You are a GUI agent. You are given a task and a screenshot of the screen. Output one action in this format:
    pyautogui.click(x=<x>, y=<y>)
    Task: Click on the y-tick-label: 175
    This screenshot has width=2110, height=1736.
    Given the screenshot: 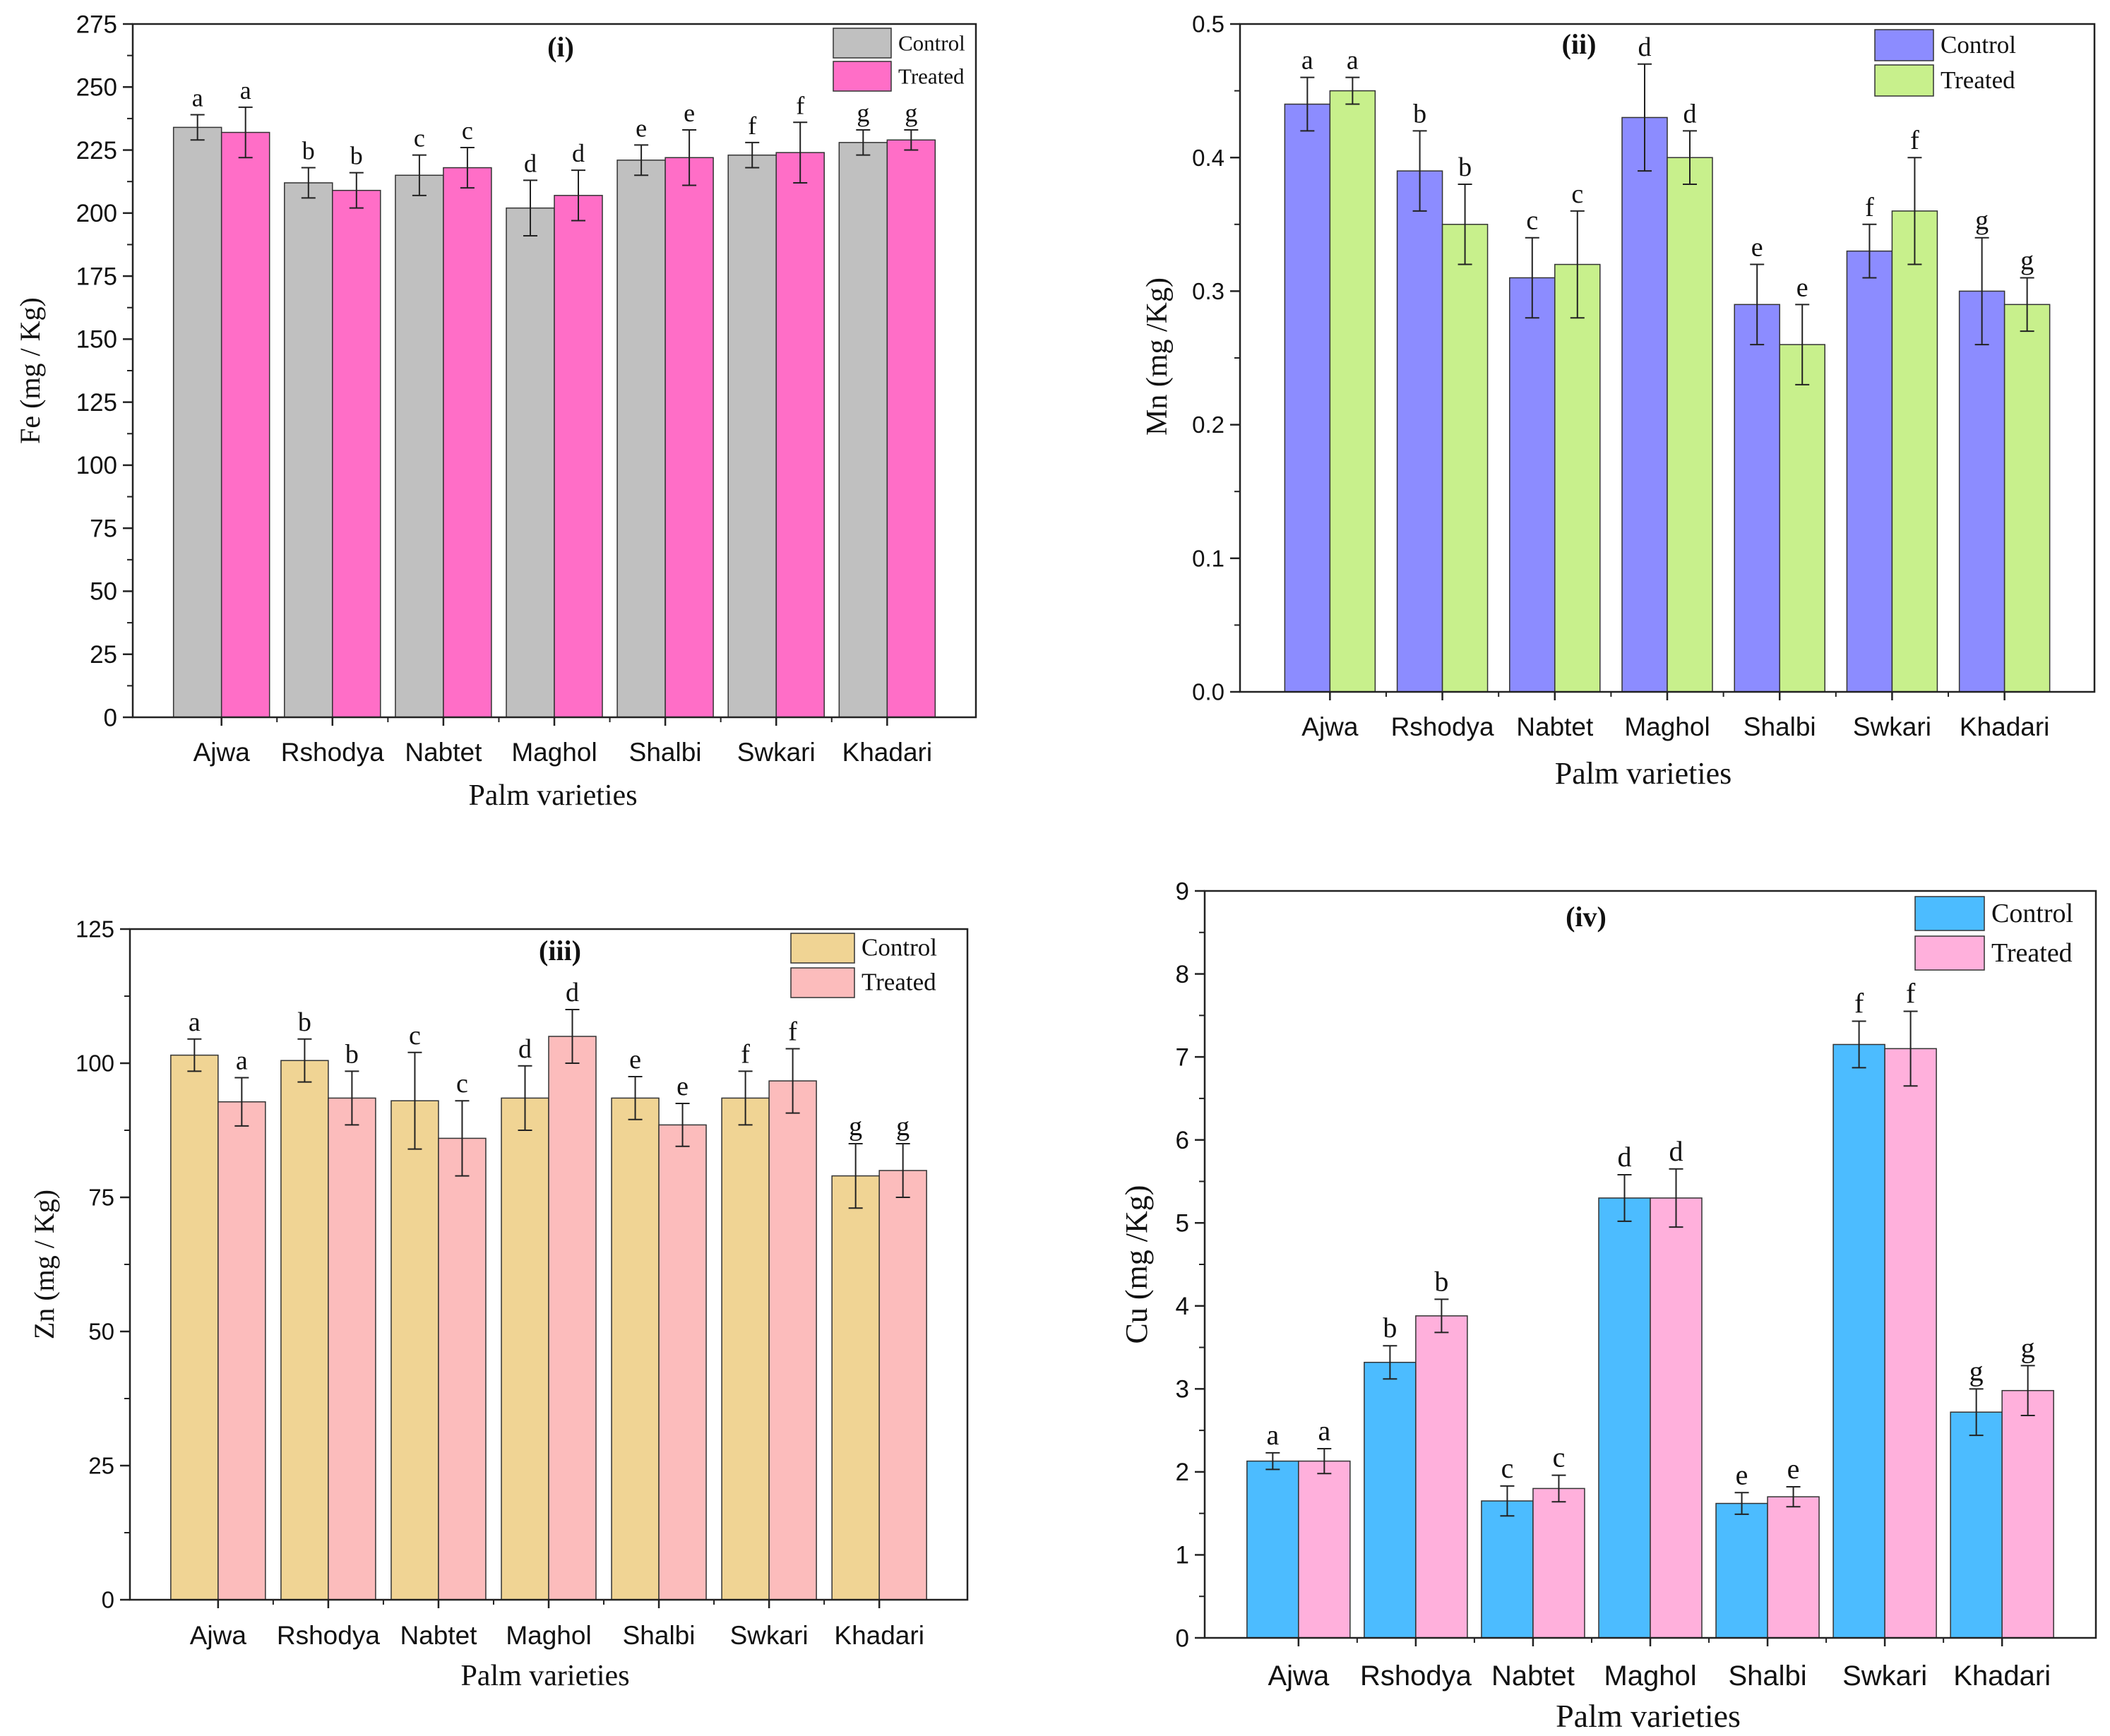 What is the action you would take?
    pyautogui.click(x=96, y=276)
    